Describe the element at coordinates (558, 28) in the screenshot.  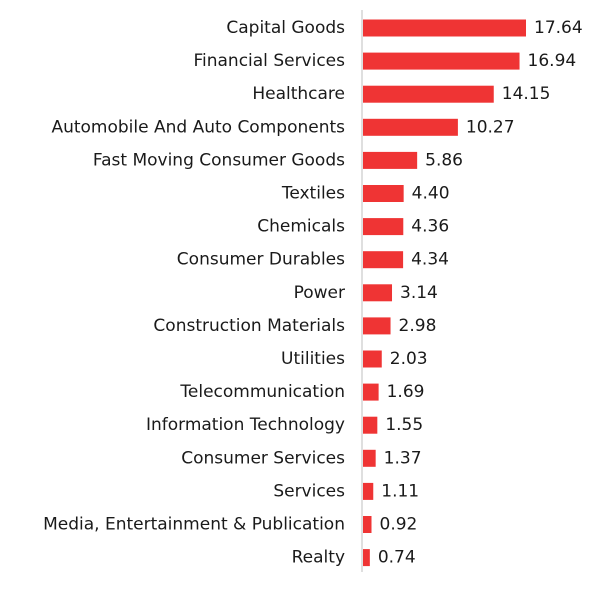
I see `value-label: 17.64` at that location.